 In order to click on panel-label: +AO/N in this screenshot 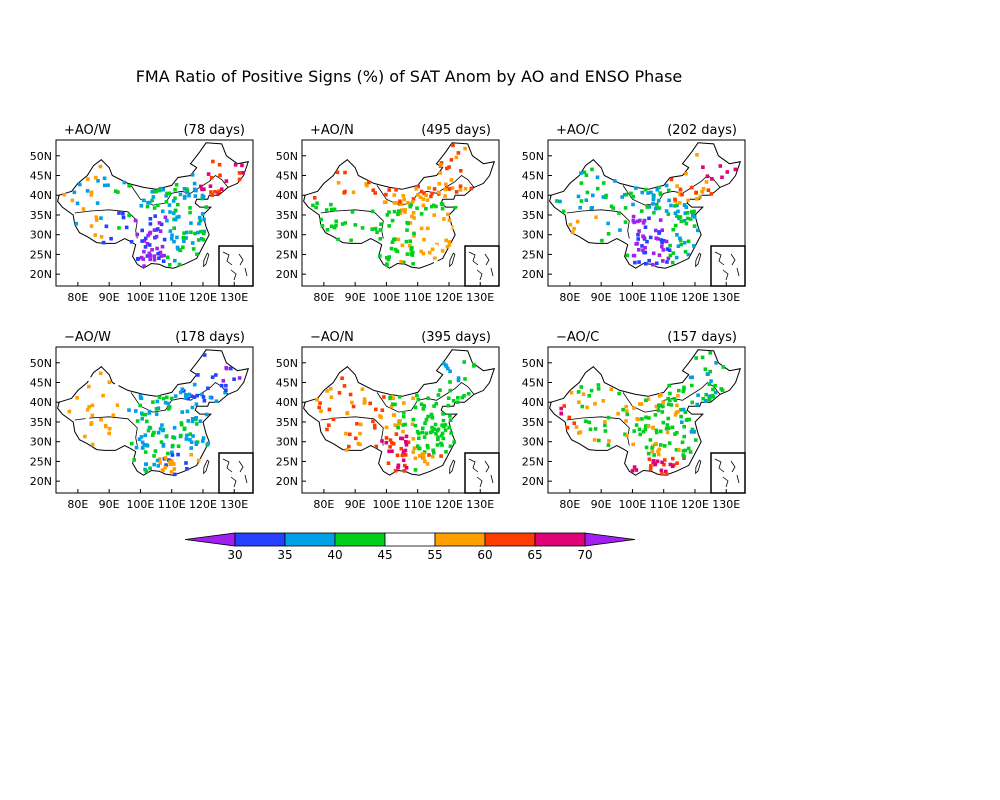, I will do `click(332, 130)`.